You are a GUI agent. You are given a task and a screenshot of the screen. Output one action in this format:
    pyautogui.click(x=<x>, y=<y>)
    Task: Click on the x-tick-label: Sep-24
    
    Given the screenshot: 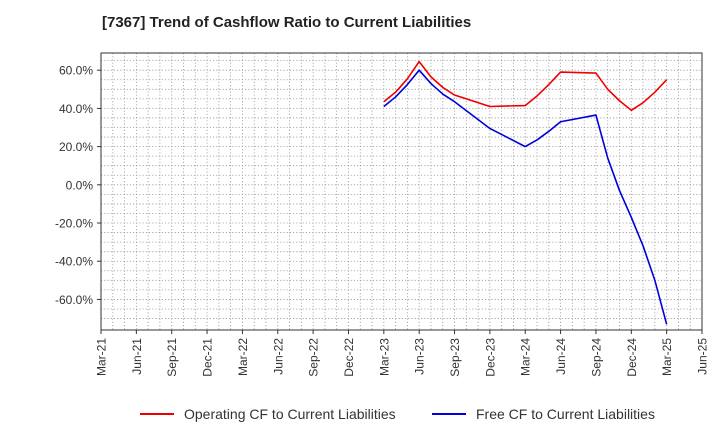 What is the action you would take?
    pyautogui.click(x=596, y=357)
    